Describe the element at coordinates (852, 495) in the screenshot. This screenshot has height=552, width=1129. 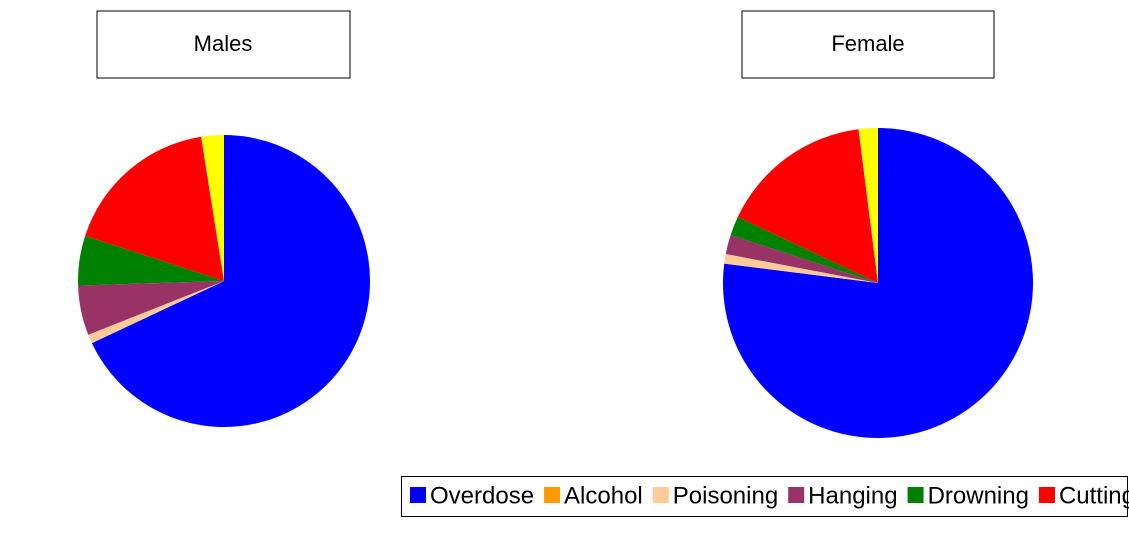
I see `legend-label: Hanging` at that location.